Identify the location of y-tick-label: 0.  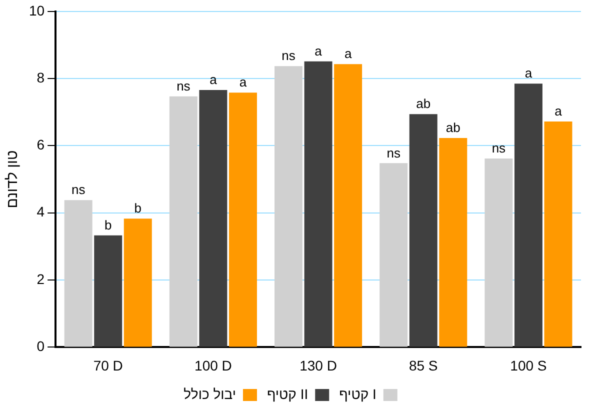
(40, 346).